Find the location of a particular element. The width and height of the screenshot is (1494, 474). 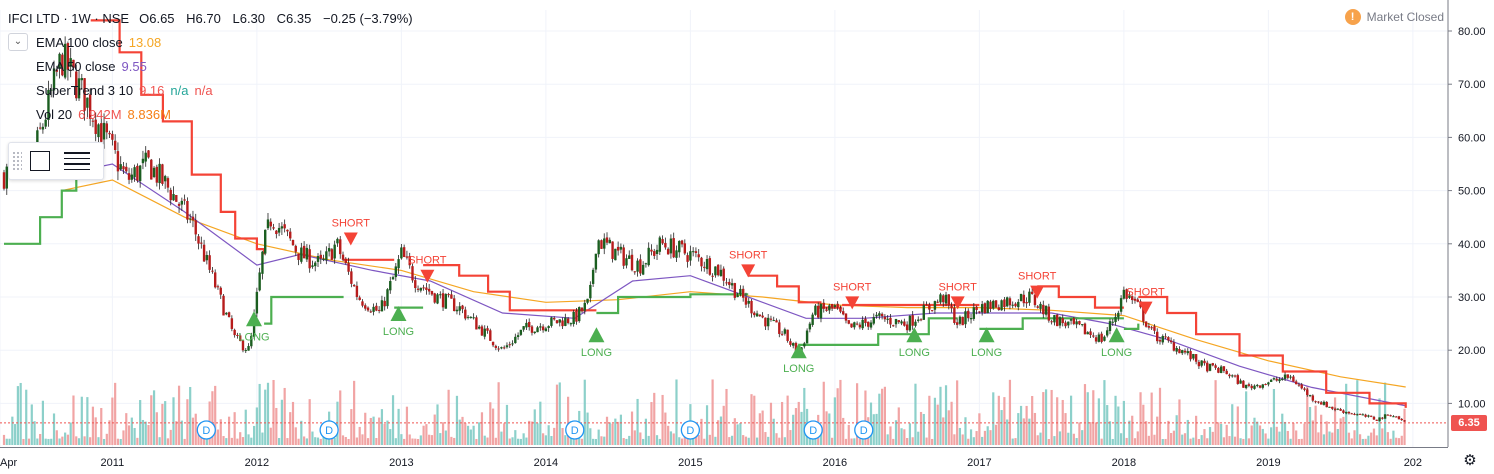

lines-tool-icon is located at coordinates (77, 161).